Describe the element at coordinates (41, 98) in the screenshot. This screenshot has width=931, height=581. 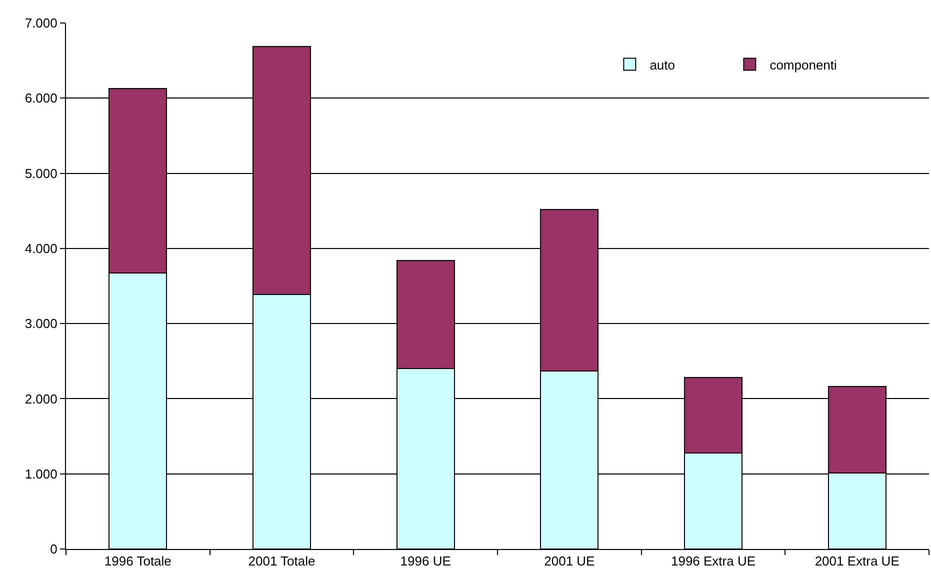
I see `y-tick-label: 6.000` at that location.